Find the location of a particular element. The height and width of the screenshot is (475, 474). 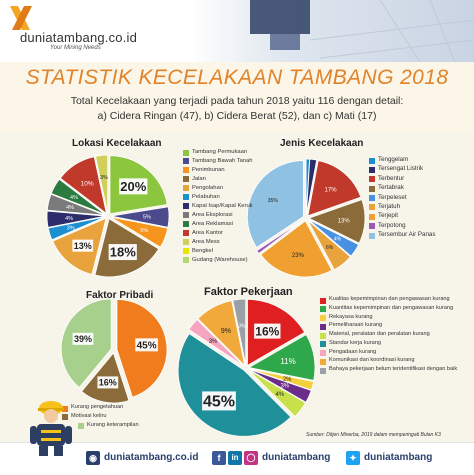

legend-label: Gudang (Warehouse) is located at coordinates (220, 259).